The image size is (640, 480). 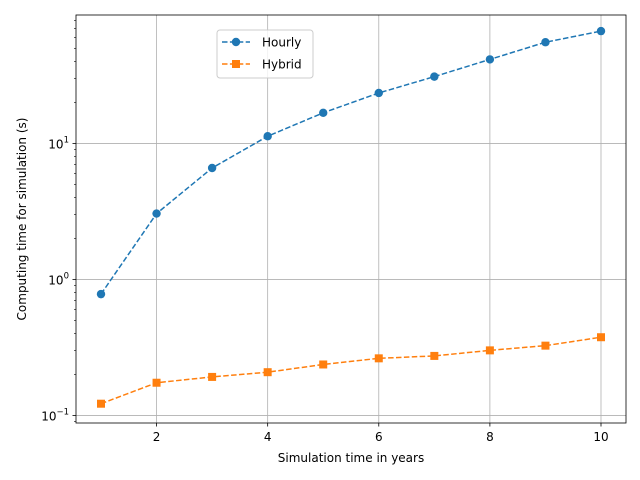 What do you see at coordinates (58, 279) in the screenshot?
I see `y-tick-label: 10⁰` at bounding box center [58, 279].